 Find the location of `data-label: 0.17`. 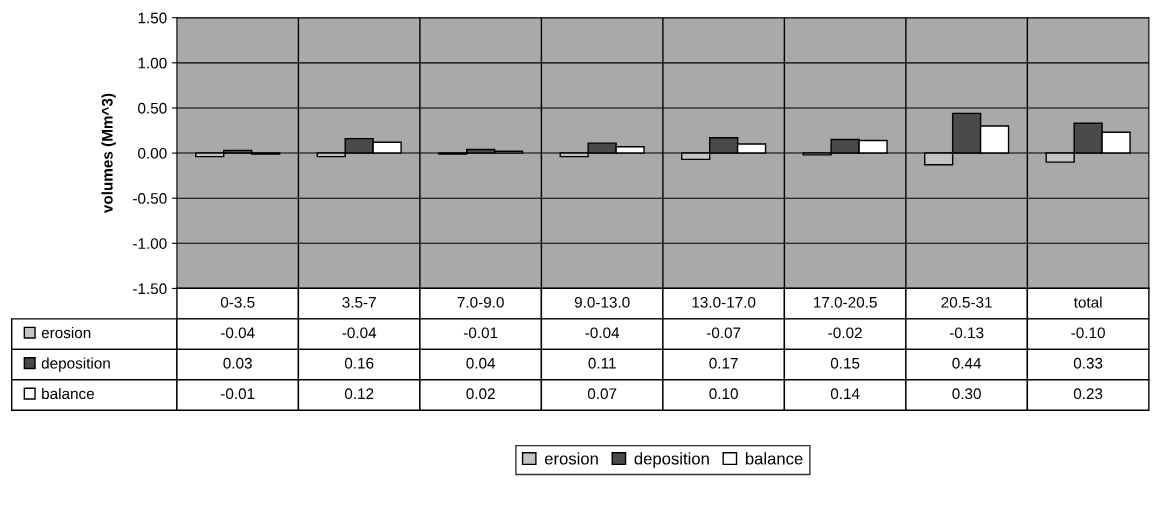

data-label: 0.17 is located at coordinates (723, 363).